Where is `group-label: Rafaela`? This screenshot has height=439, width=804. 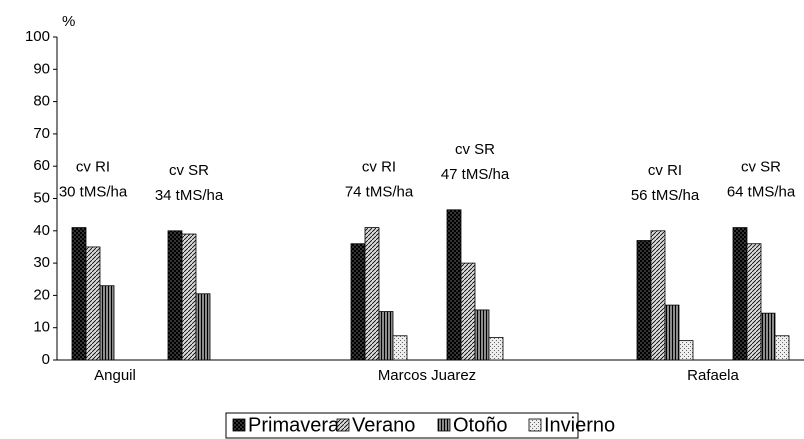
group-label: Rafaela is located at coordinates (713, 375).